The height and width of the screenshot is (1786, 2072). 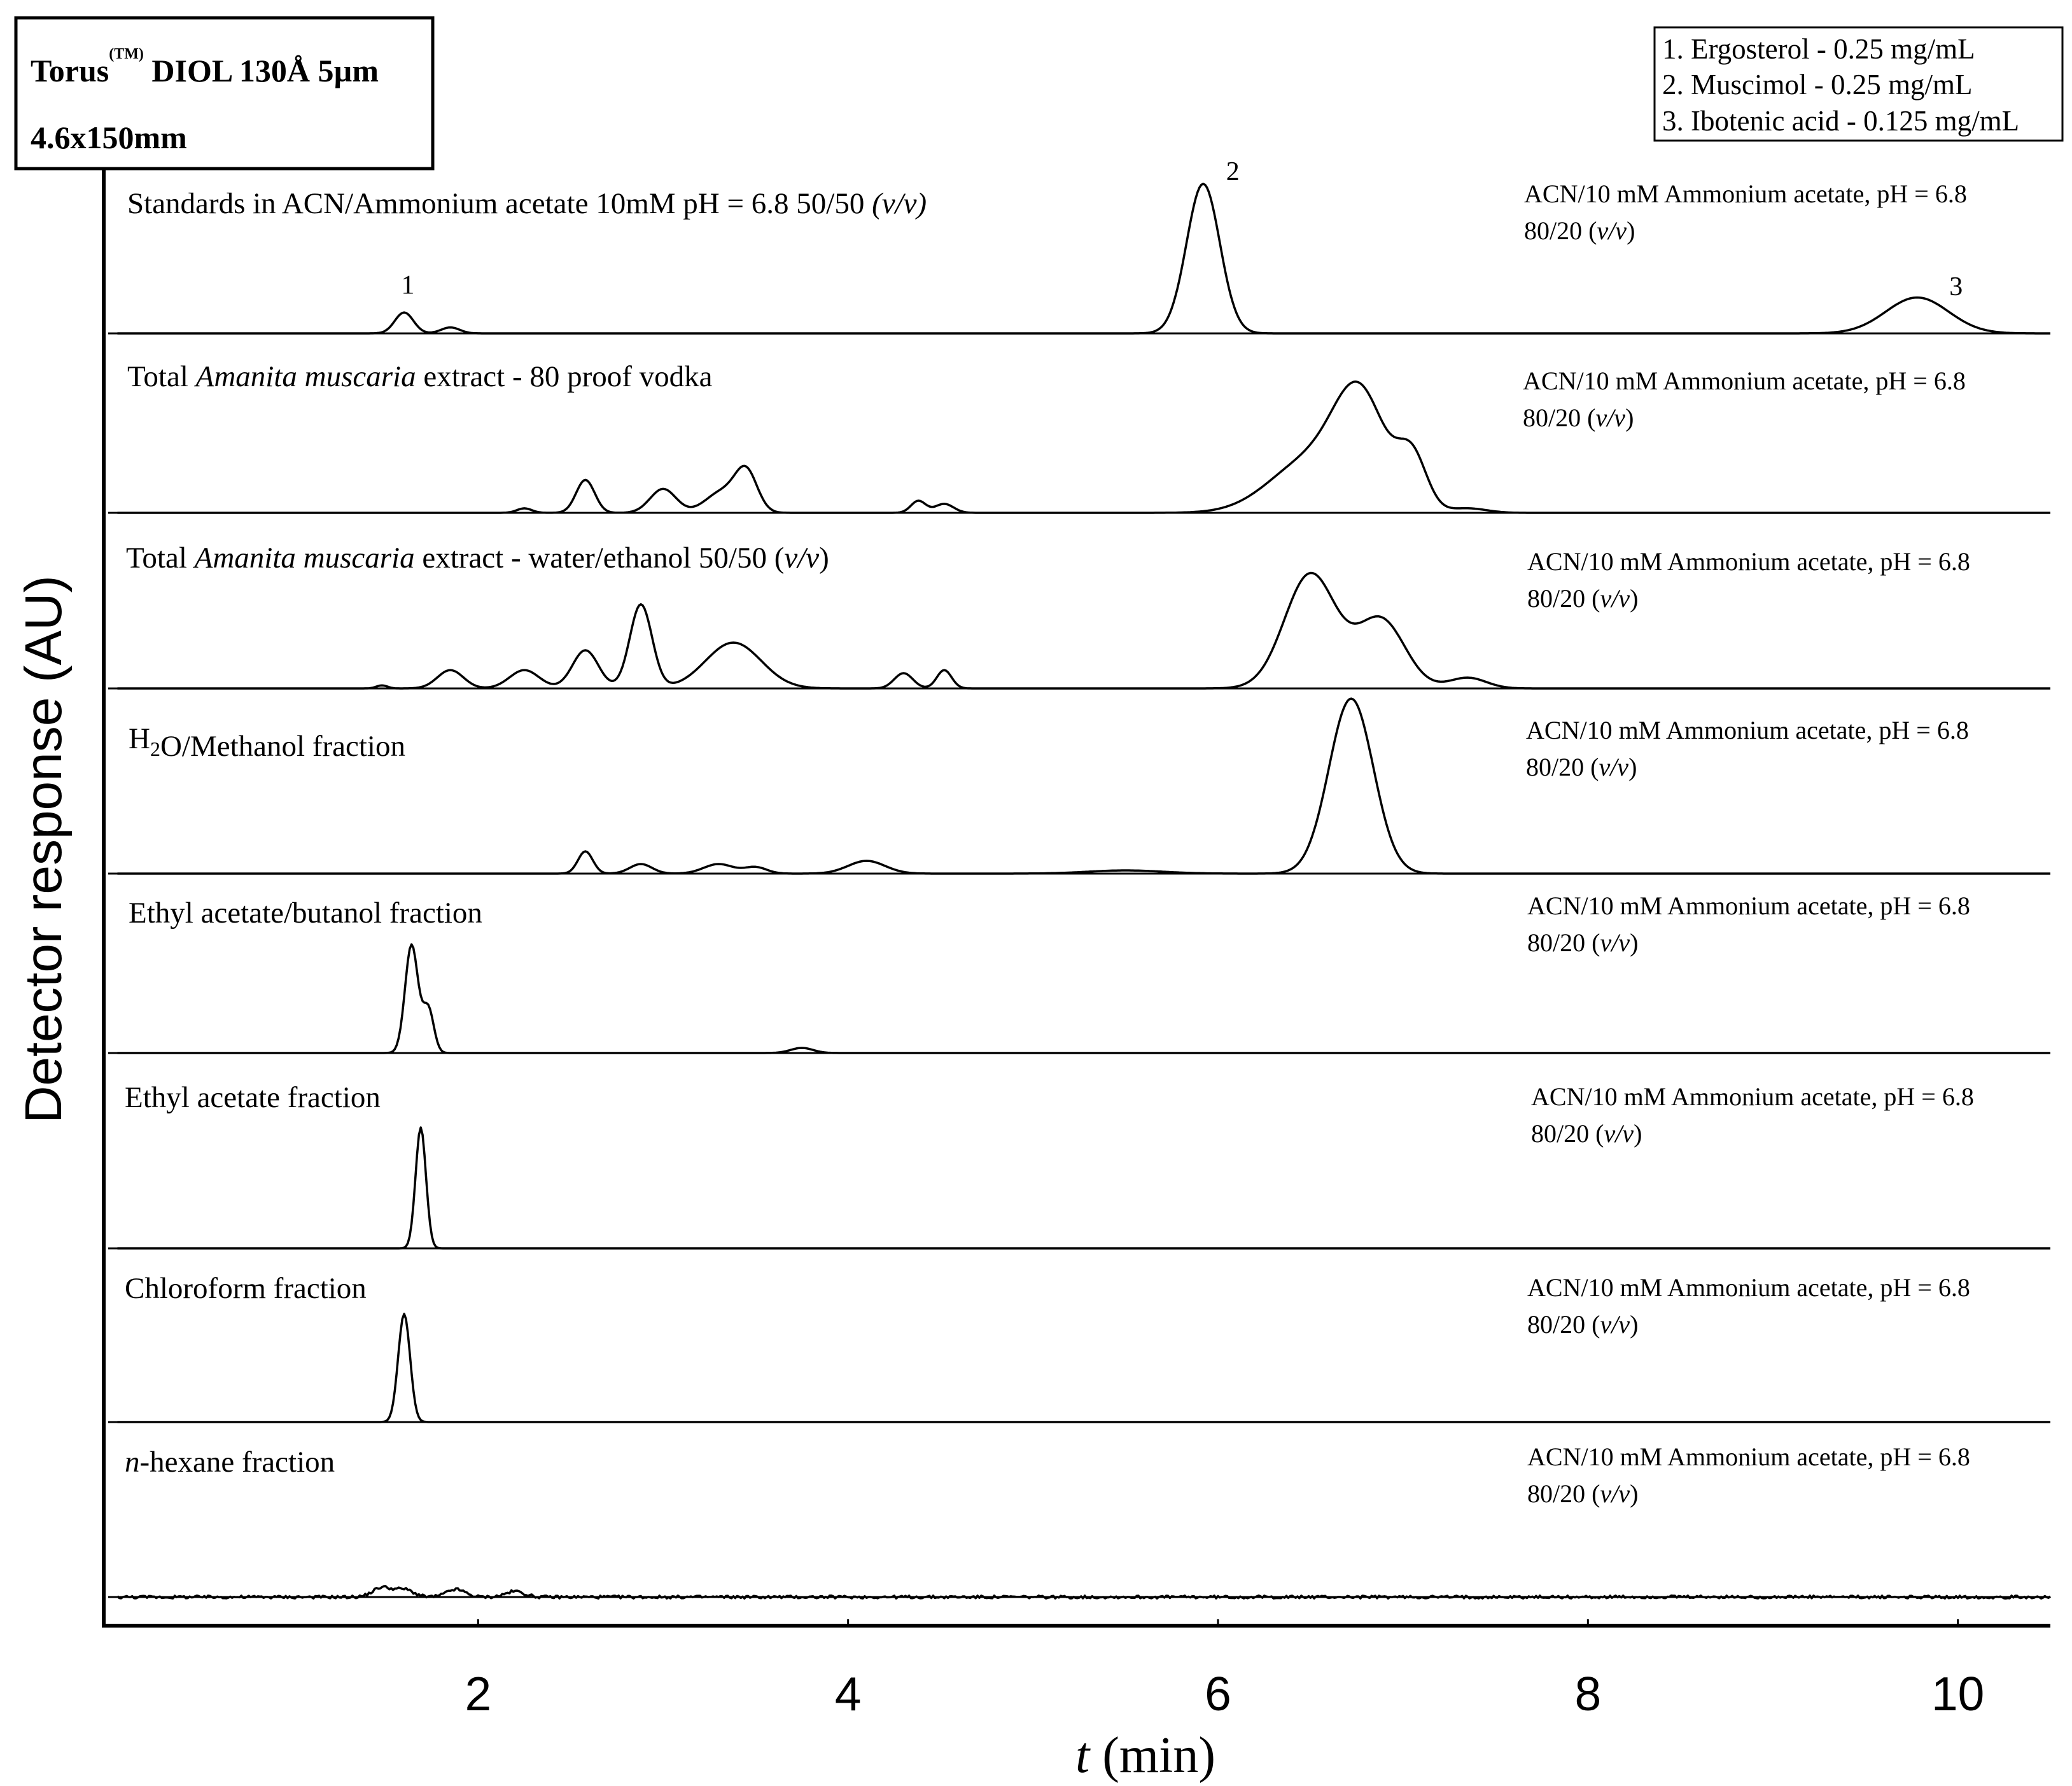 What do you see at coordinates (407, 286) in the screenshot?
I see `peak-label: 1` at bounding box center [407, 286].